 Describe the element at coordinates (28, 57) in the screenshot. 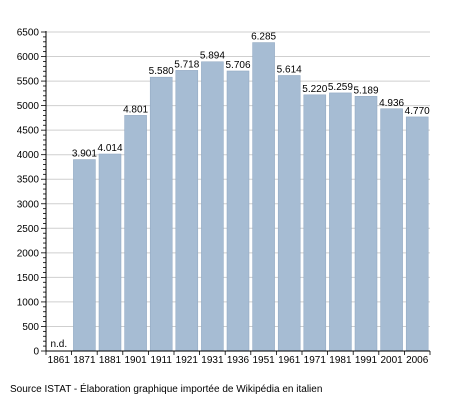

I see `y-tick-label: 6000` at that location.